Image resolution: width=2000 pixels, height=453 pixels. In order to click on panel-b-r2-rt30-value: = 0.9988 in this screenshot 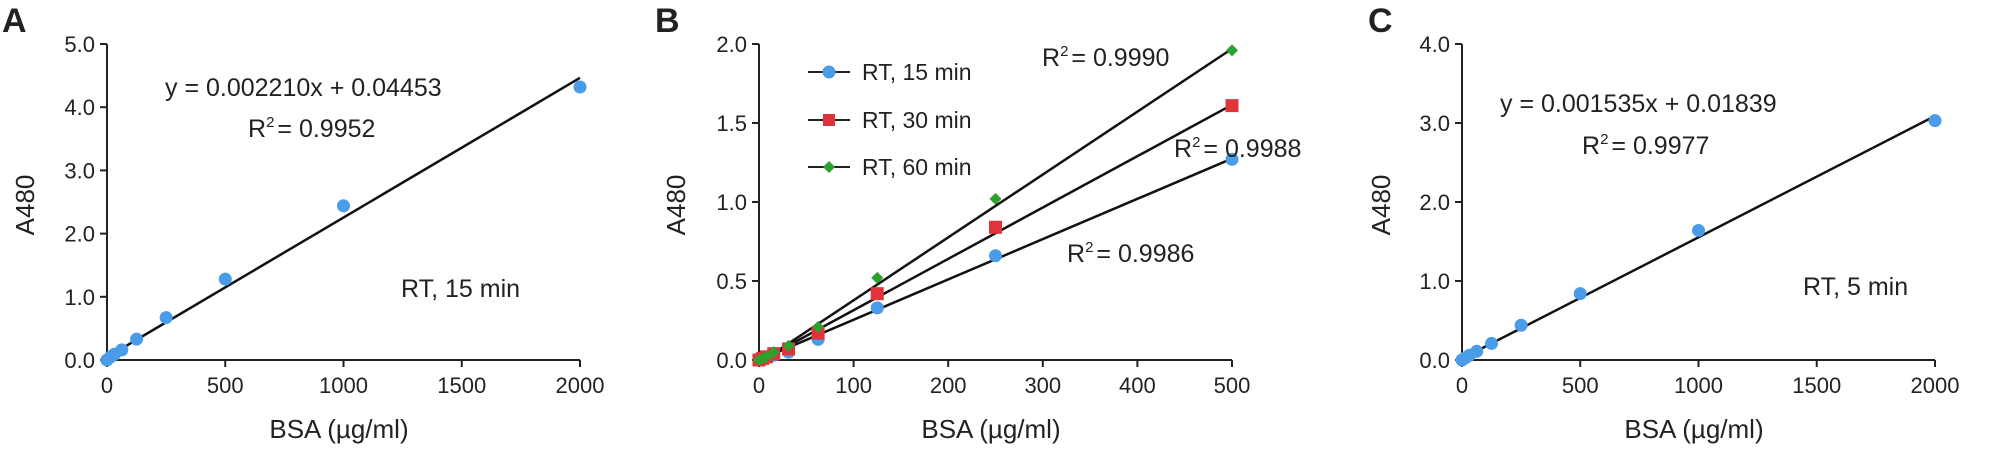, I will do `click(1252, 149)`.